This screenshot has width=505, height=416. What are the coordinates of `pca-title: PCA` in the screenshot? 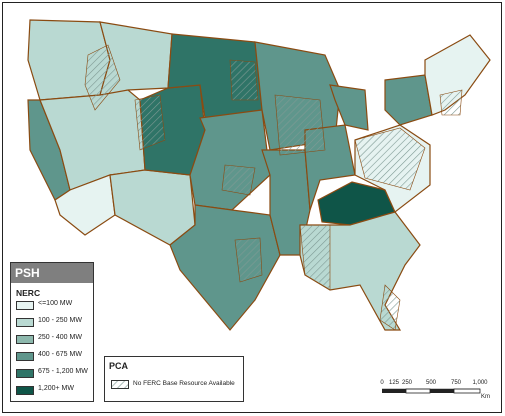 It's located at (119, 366).